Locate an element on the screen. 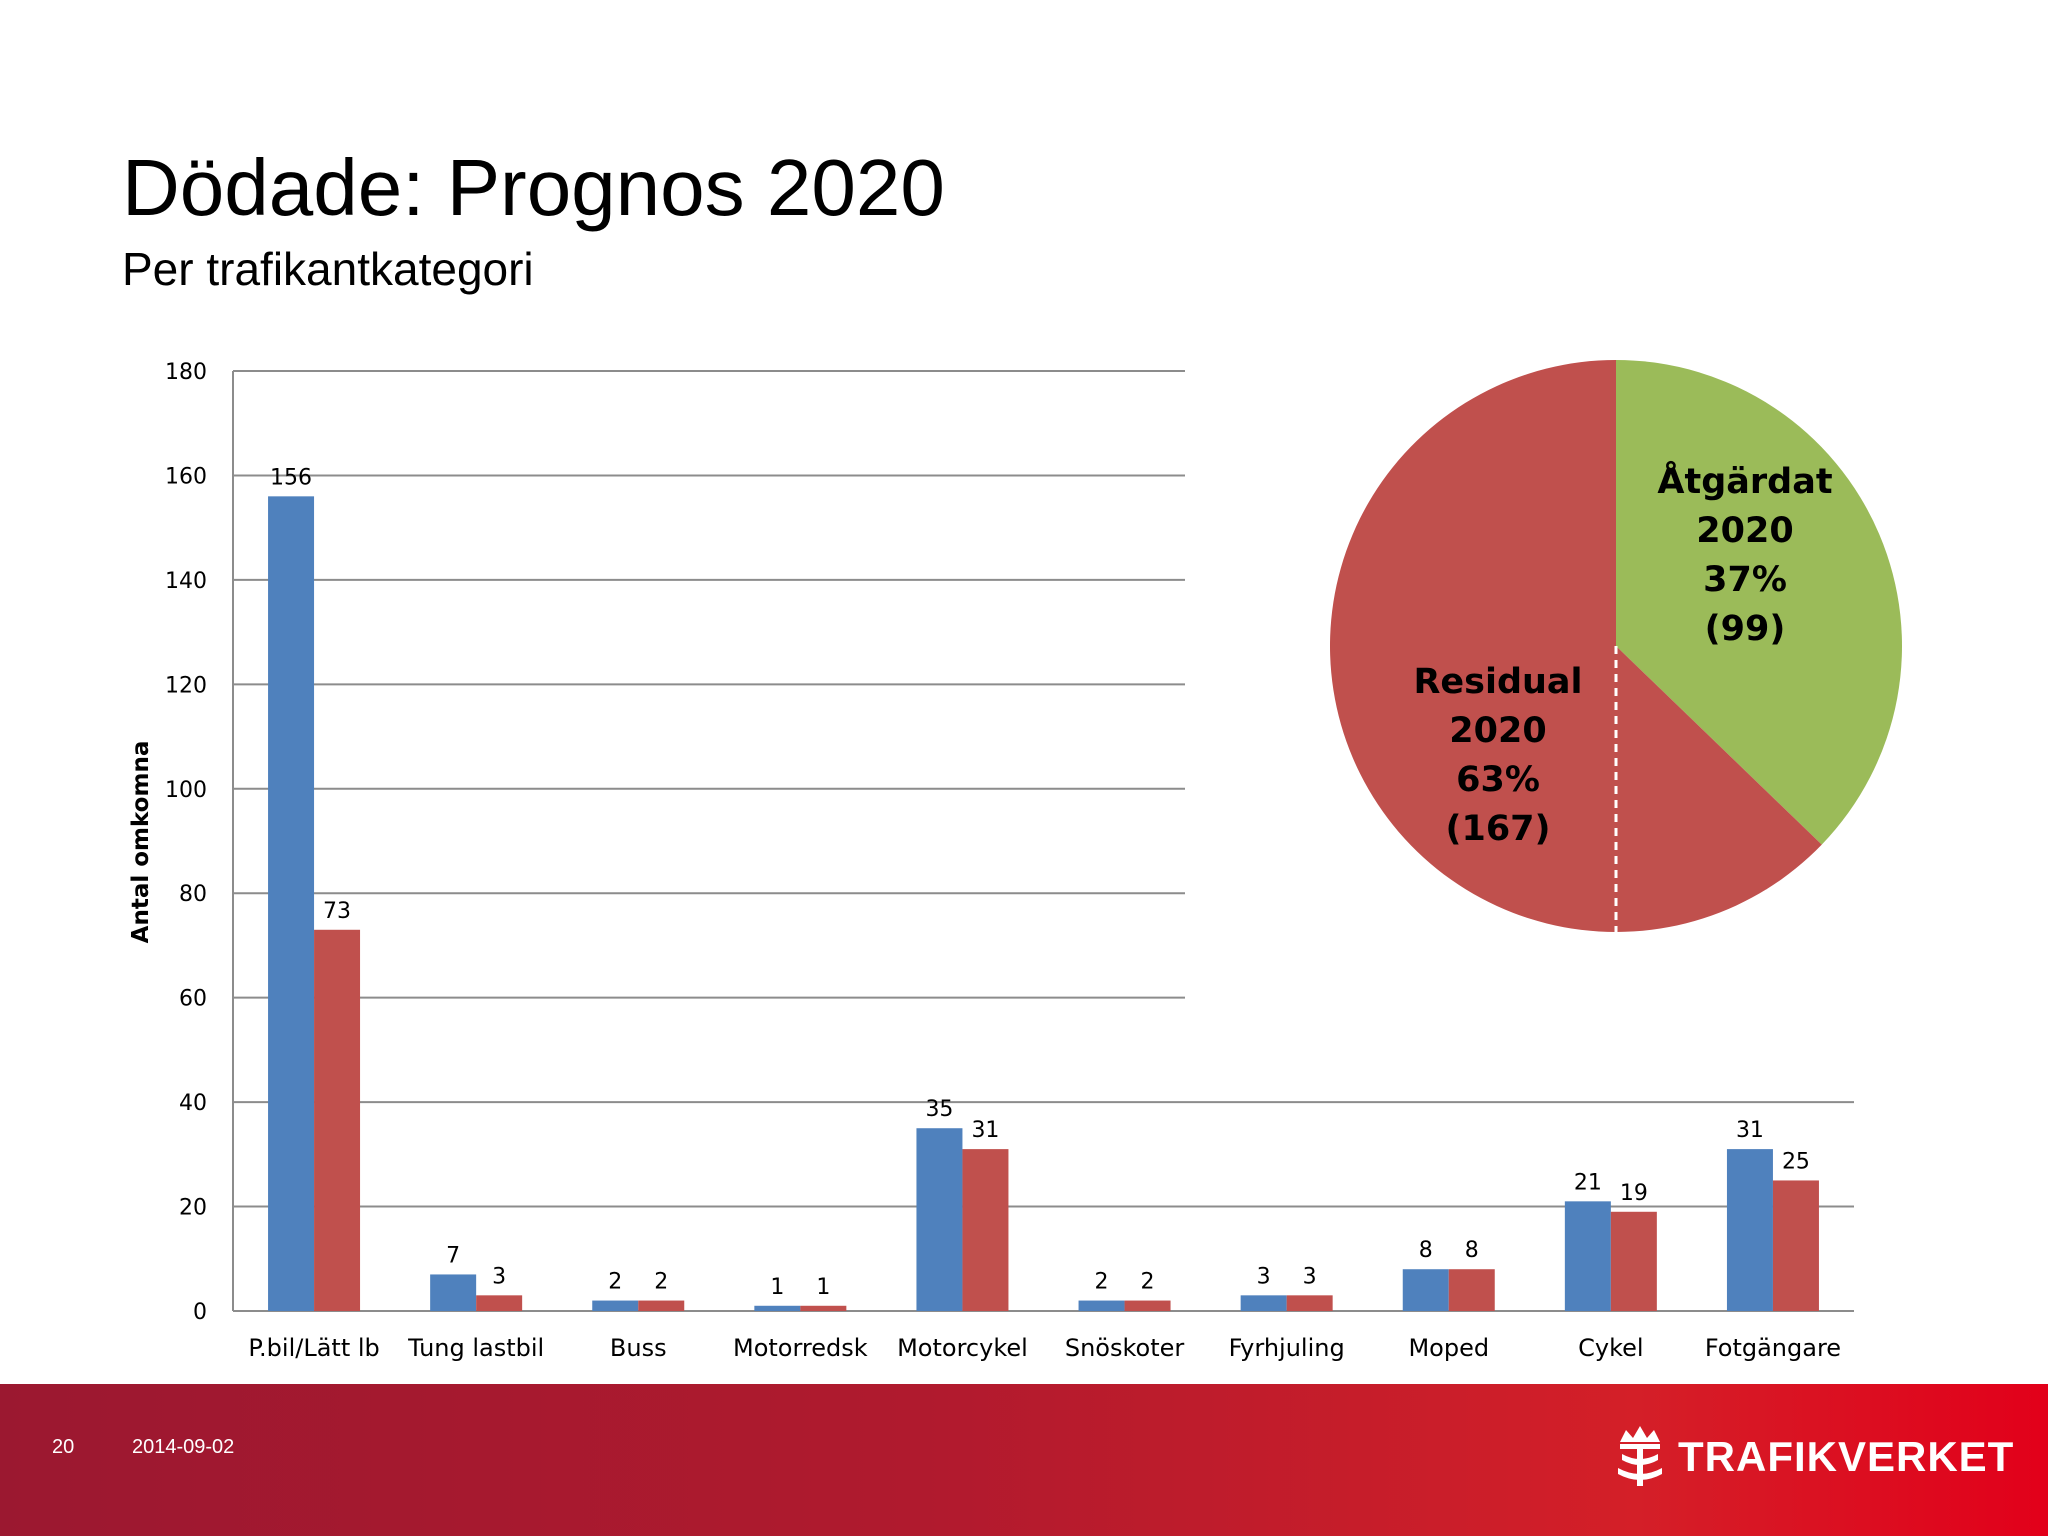 Image resolution: width=2048 pixels, height=1536 pixels. y-tick-label: 80 is located at coordinates (193, 894).